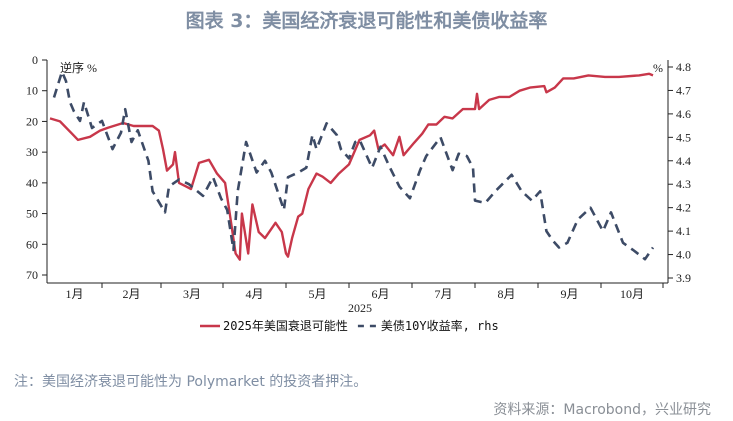  Describe the element at coordinates (683, 114) in the screenshot. I see `right-tick-label: 4.6` at that location.